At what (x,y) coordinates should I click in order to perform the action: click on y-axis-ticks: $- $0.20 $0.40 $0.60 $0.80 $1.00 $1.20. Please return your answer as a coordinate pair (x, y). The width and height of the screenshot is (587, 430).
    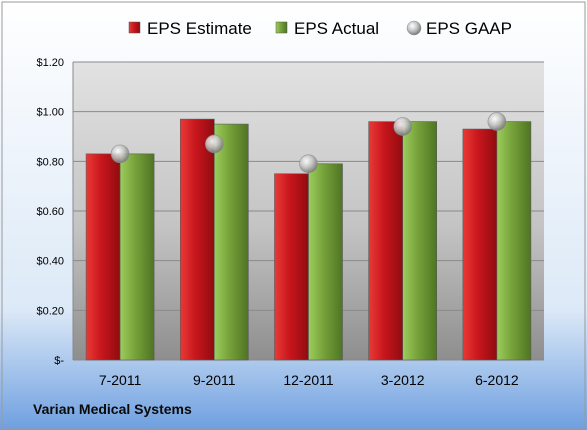
    Looking at the image, I should click on (50, 212).